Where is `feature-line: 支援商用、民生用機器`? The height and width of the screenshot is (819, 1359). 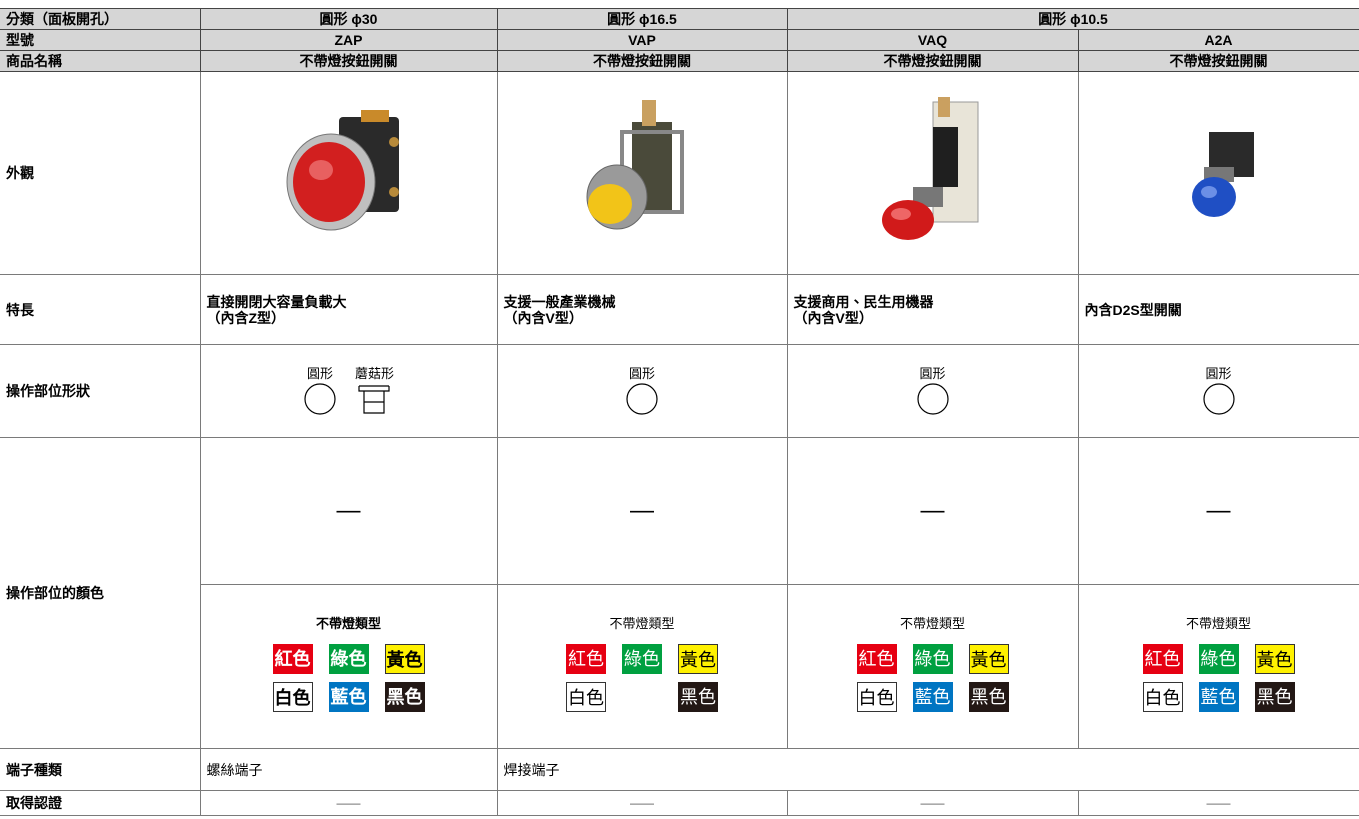 feature-line: 支援商用、民生用機器 is located at coordinates (863, 301).